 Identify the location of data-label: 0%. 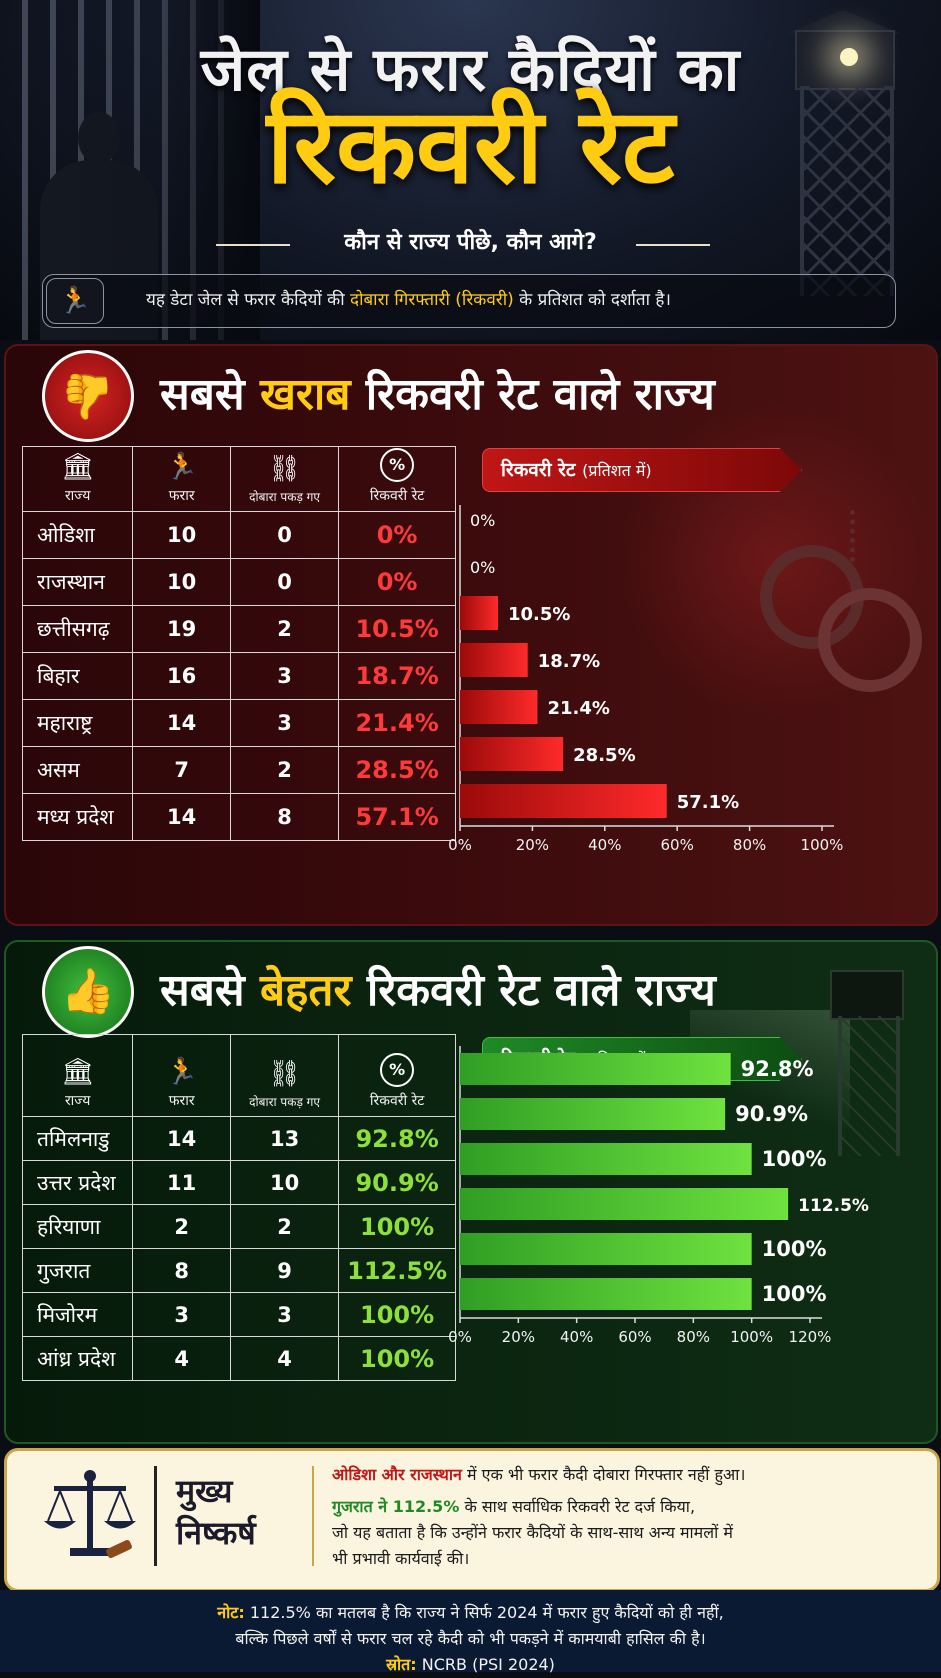
(482, 567).